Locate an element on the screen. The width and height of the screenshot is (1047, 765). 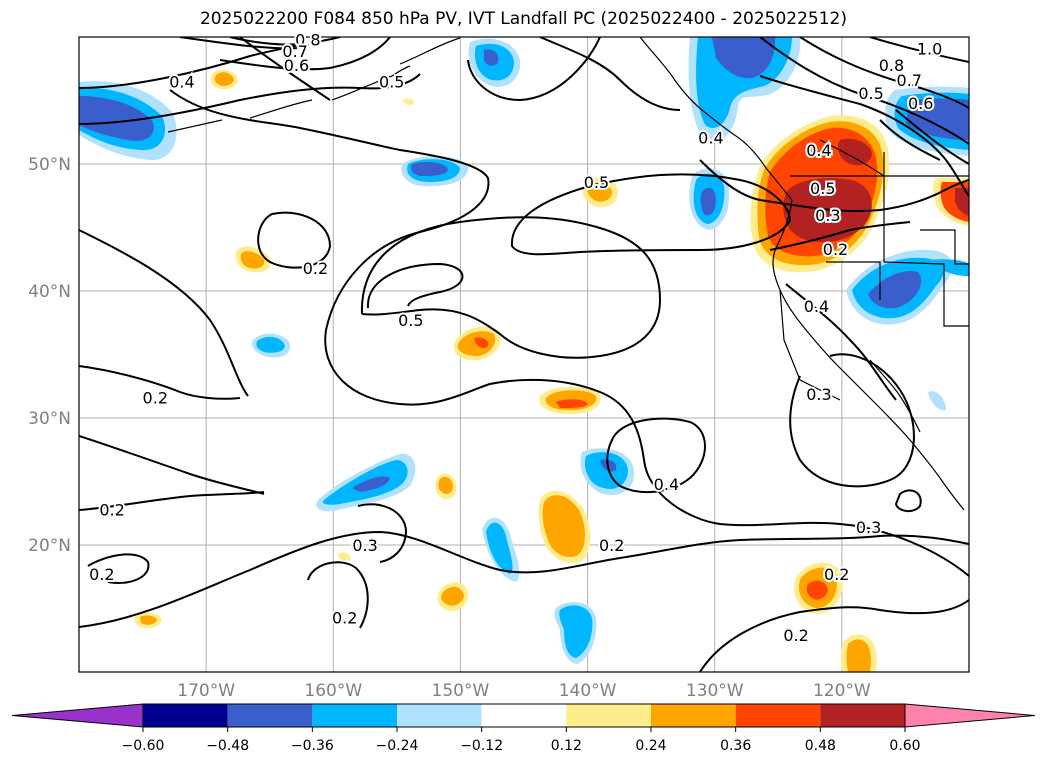
latitude-tick-label: 20°N is located at coordinates (49, 546).